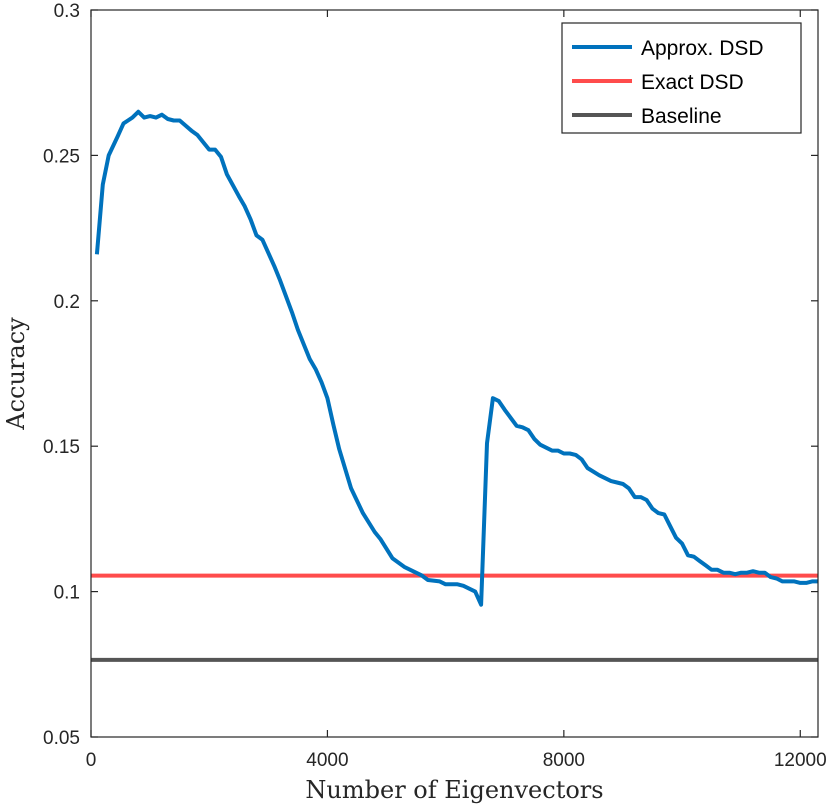  What do you see at coordinates (67, 11) in the screenshot?
I see `y-tick-label: 0.3` at bounding box center [67, 11].